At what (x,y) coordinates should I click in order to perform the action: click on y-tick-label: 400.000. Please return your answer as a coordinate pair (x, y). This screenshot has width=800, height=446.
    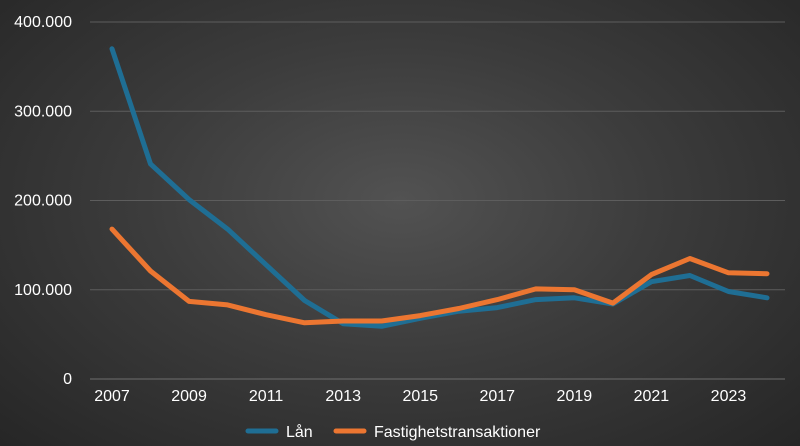
    Looking at the image, I should click on (43, 22).